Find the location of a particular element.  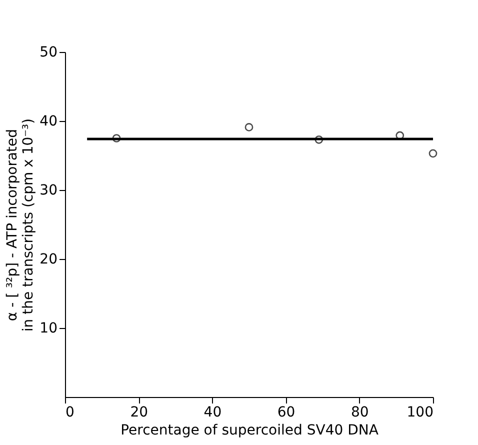

y-tick-label: 30 is located at coordinates (49, 190).